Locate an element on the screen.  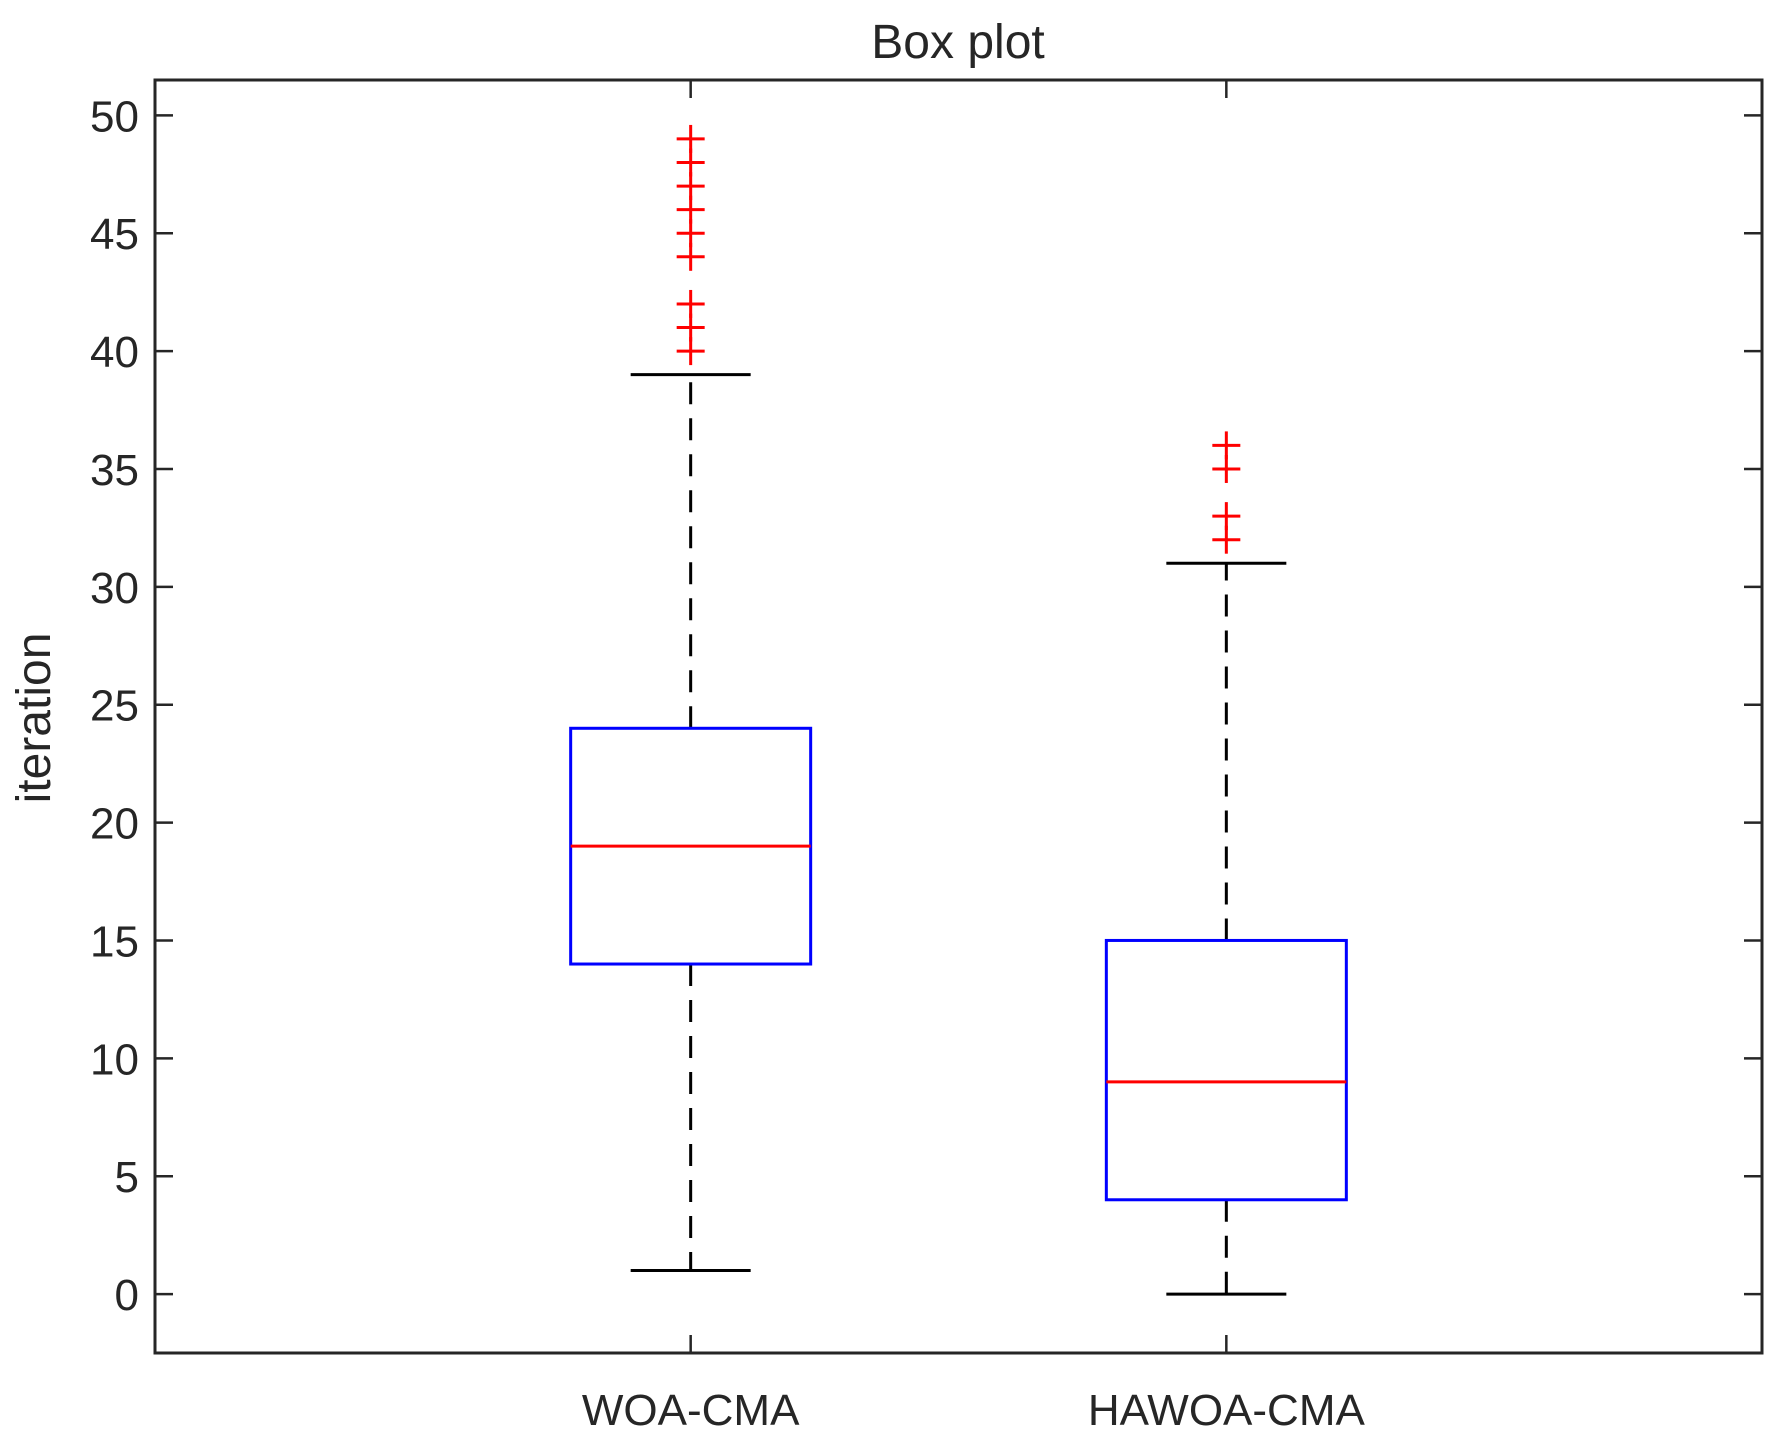
y-tick-label: 40 is located at coordinates (114, 352).